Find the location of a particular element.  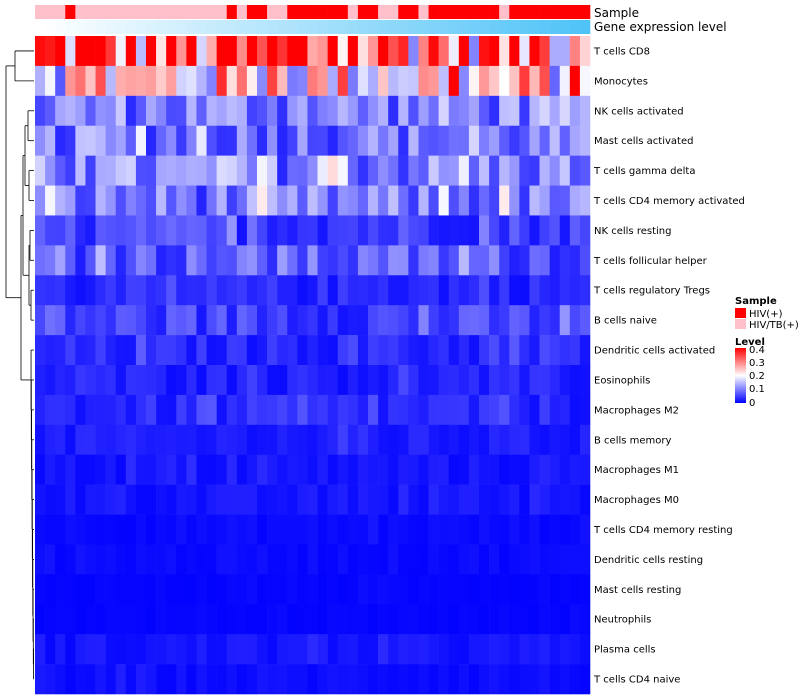

expression-annotation-bar is located at coordinates (313, 27).